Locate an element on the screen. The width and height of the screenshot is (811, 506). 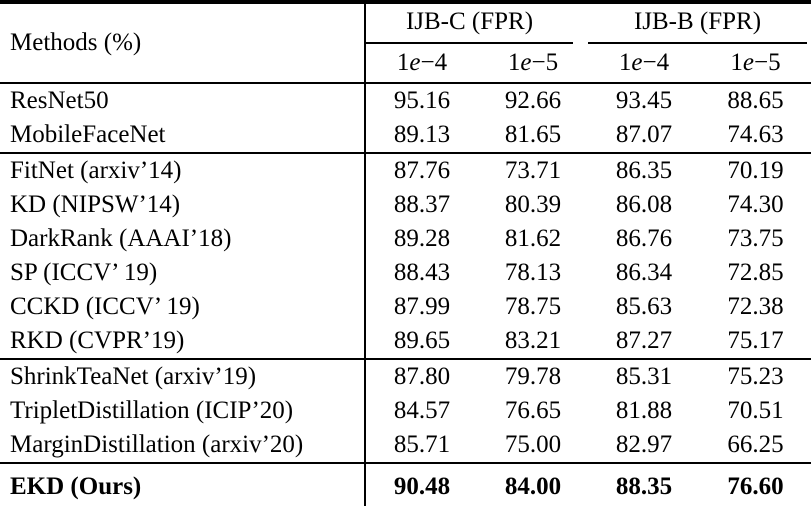
metric-value: 78.13 is located at coordinates (533, 272).